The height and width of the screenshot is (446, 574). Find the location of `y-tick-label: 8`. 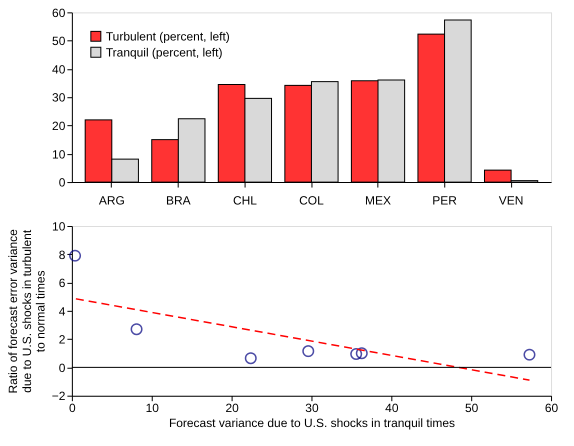

y-tick-label: 8 is located at coordinates (62, 255).